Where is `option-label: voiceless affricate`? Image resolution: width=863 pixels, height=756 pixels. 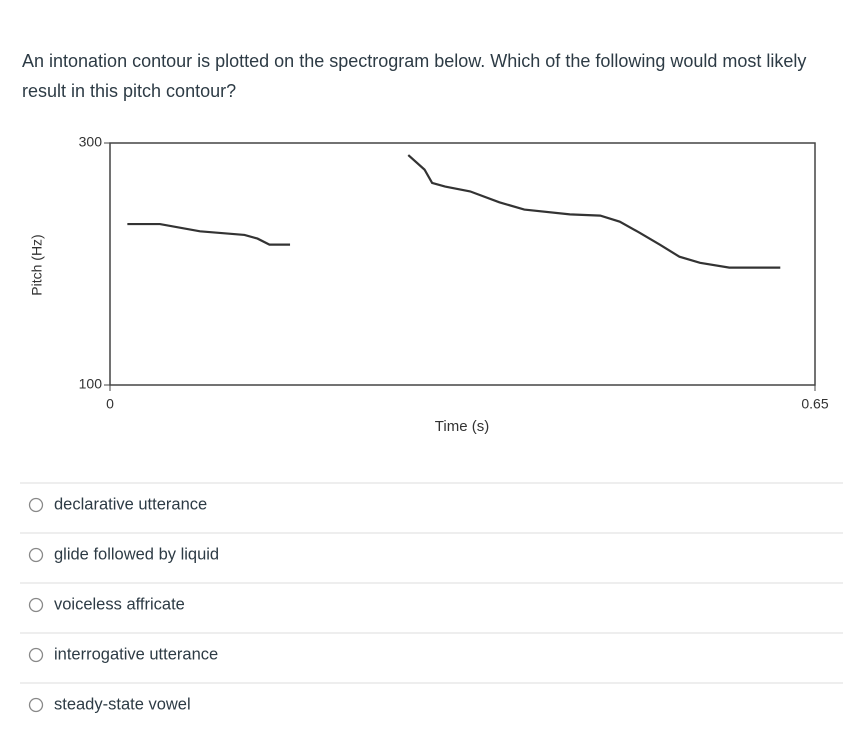 option-label: voiceless affricate is located at coordinates (119, 604).